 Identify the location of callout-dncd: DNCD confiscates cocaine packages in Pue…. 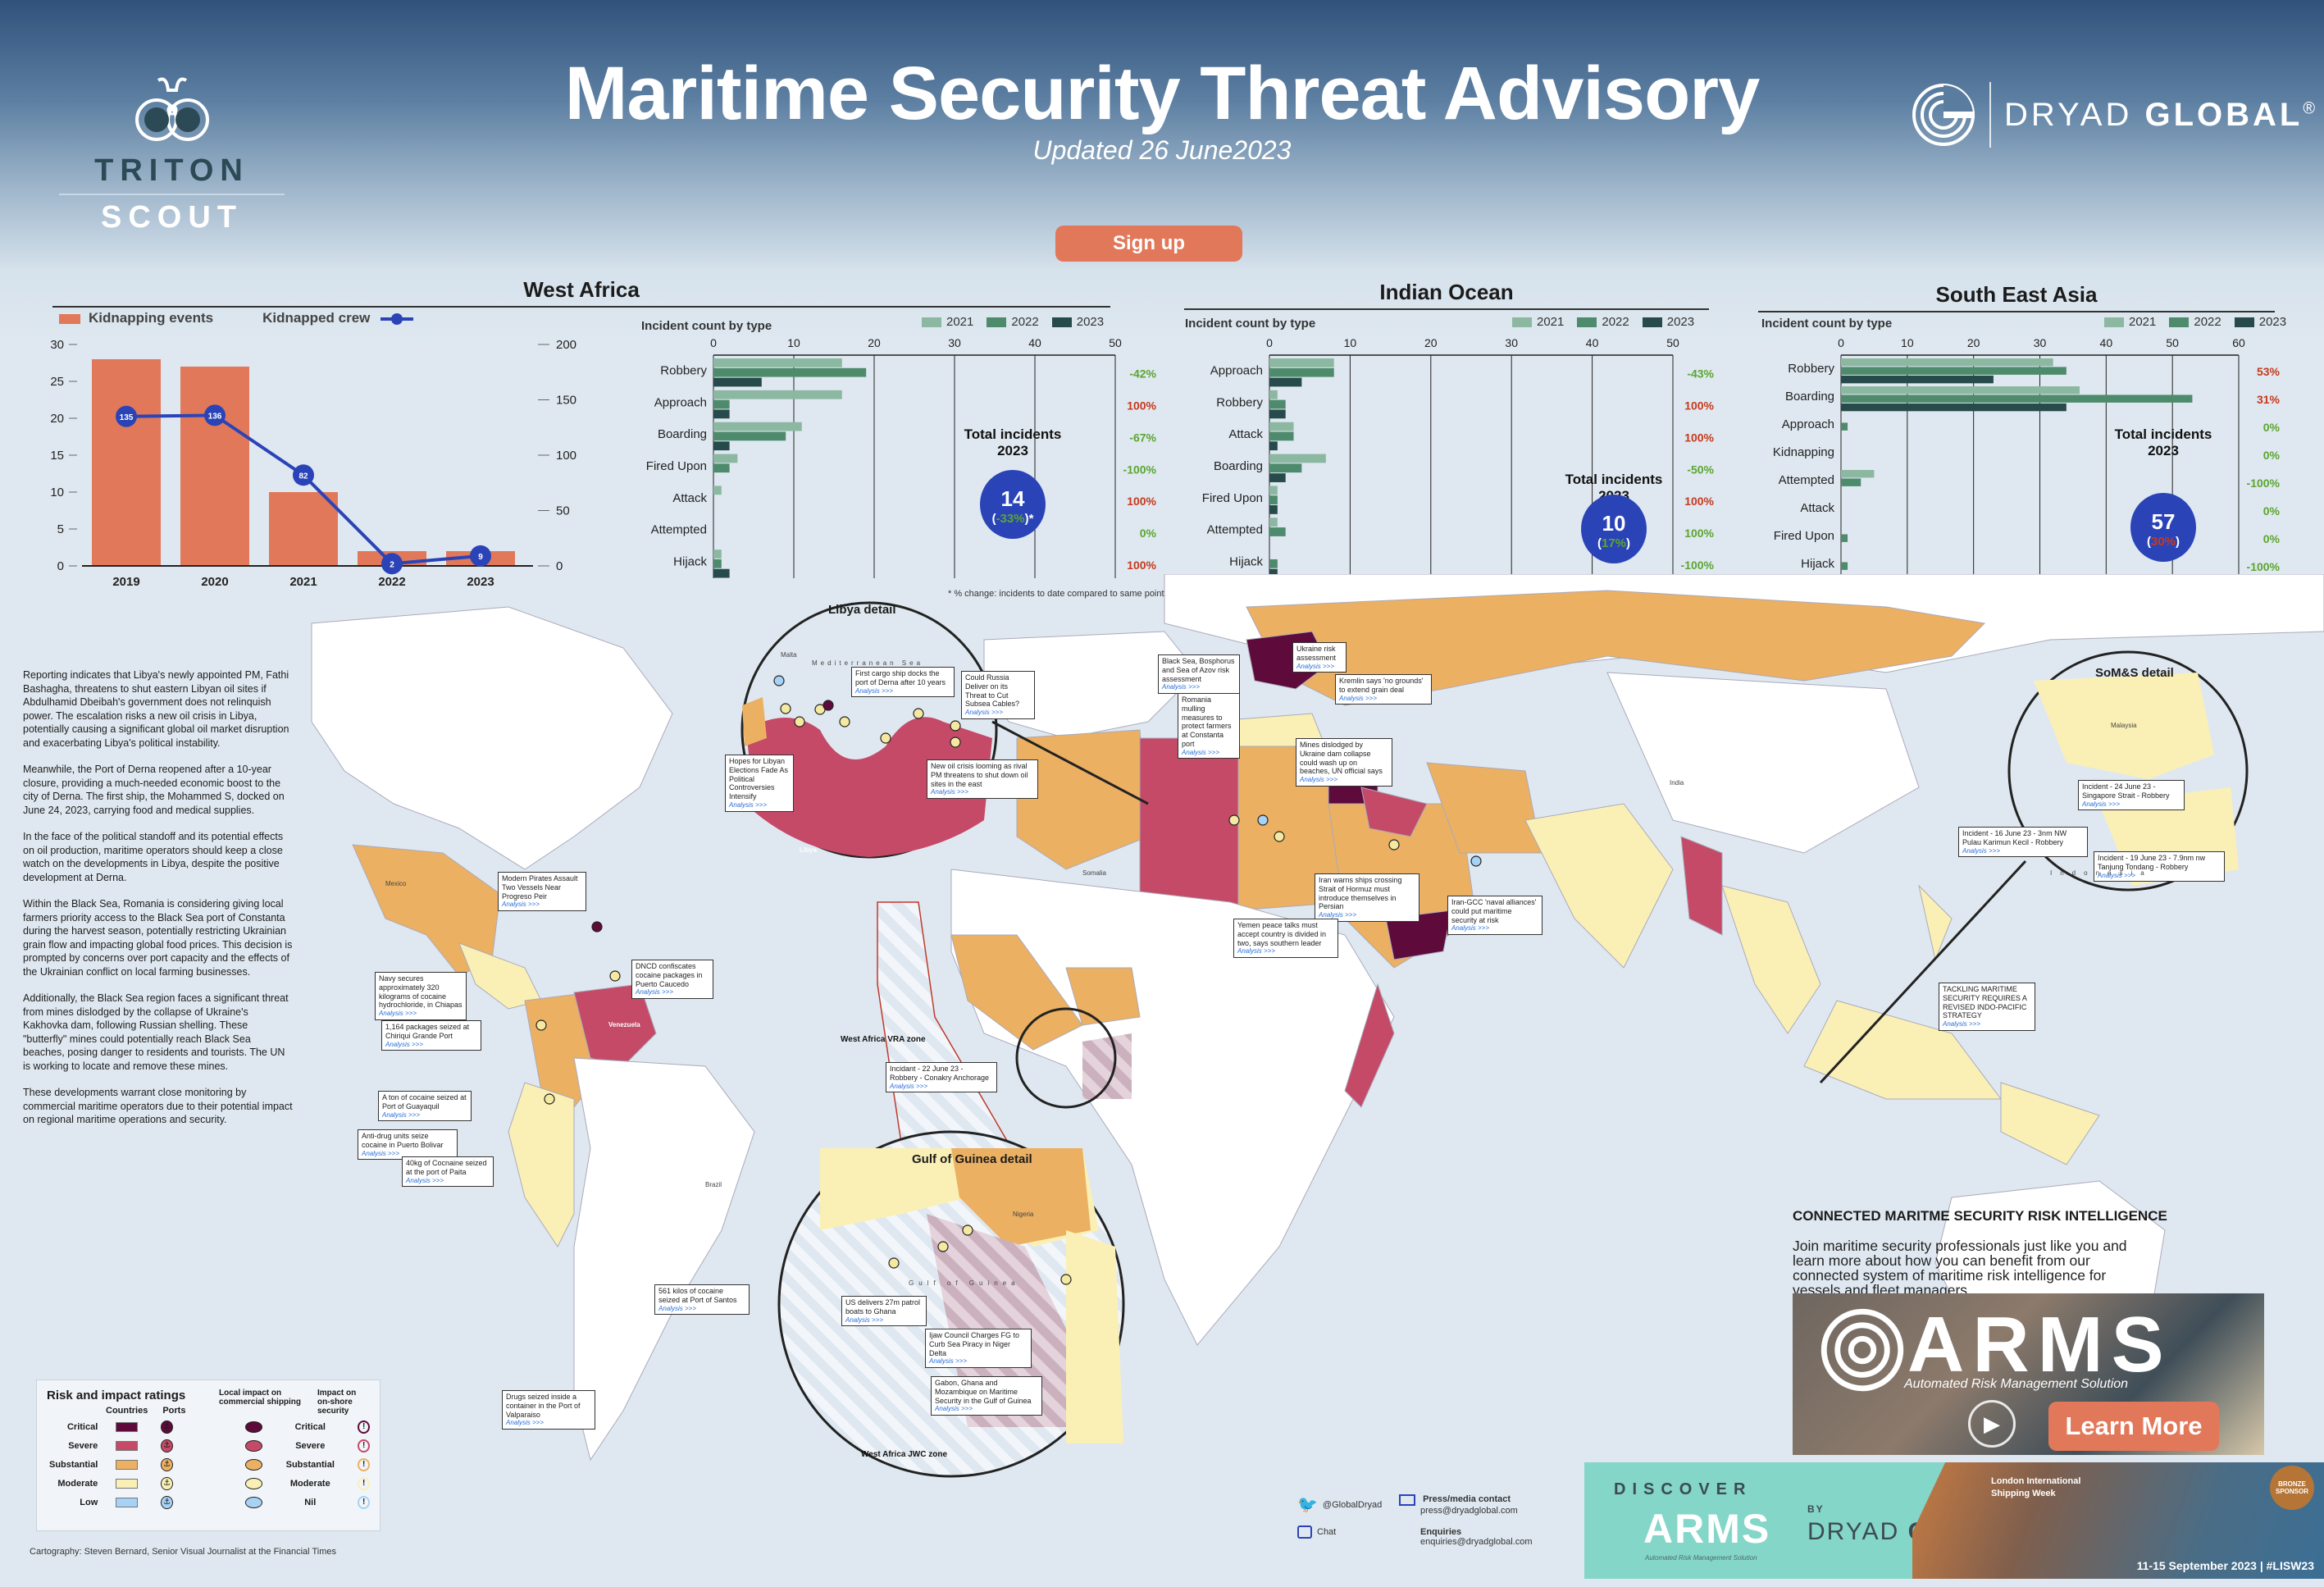
(672, 979).